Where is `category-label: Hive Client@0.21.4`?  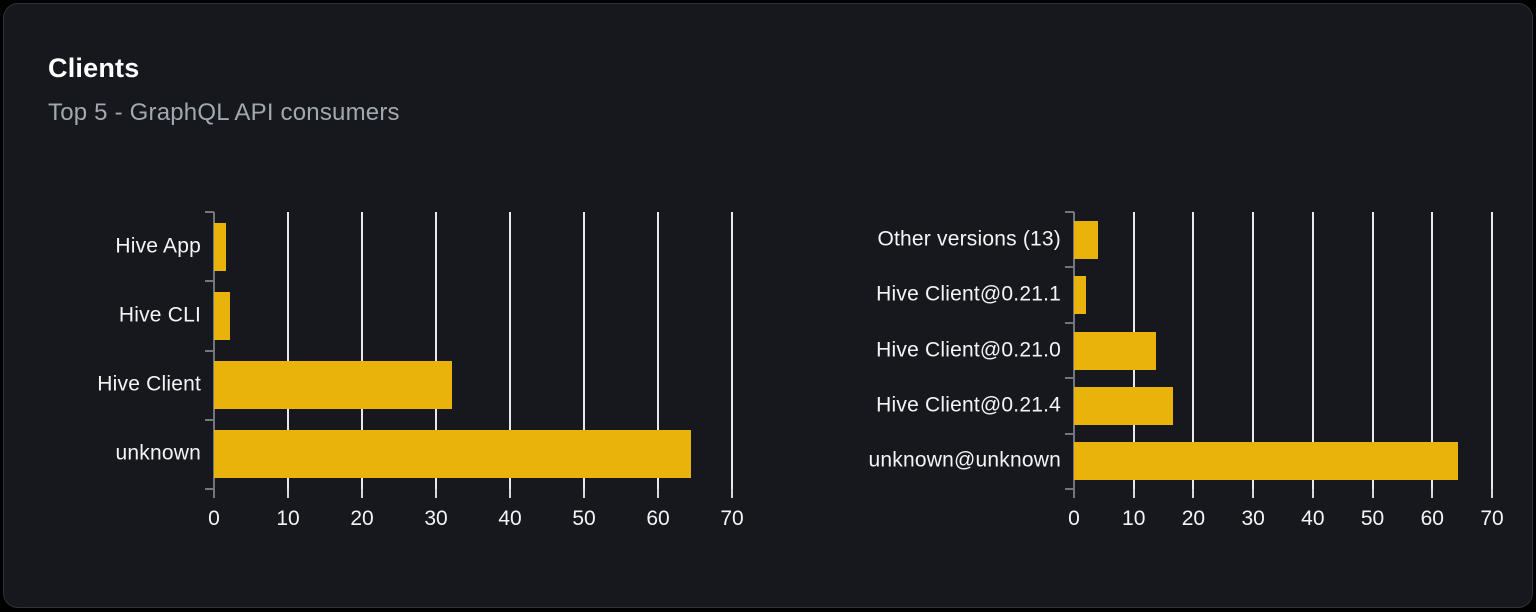
category-label: Hive Client@0.21.4 is located at coordinates (968, 405).